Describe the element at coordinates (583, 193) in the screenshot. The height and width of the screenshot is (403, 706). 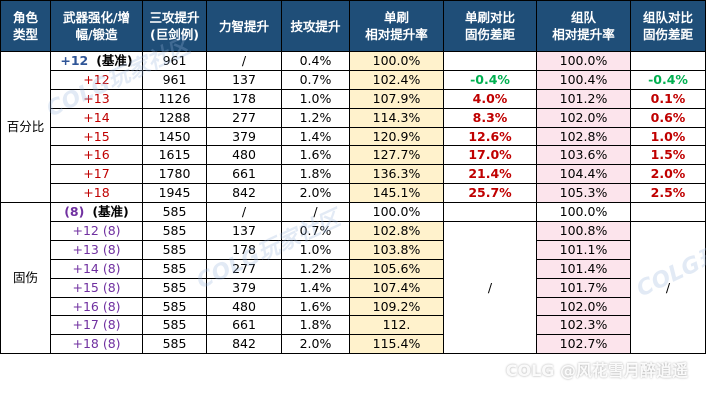
I see `team-rate-cell: 105.3%` at that location.